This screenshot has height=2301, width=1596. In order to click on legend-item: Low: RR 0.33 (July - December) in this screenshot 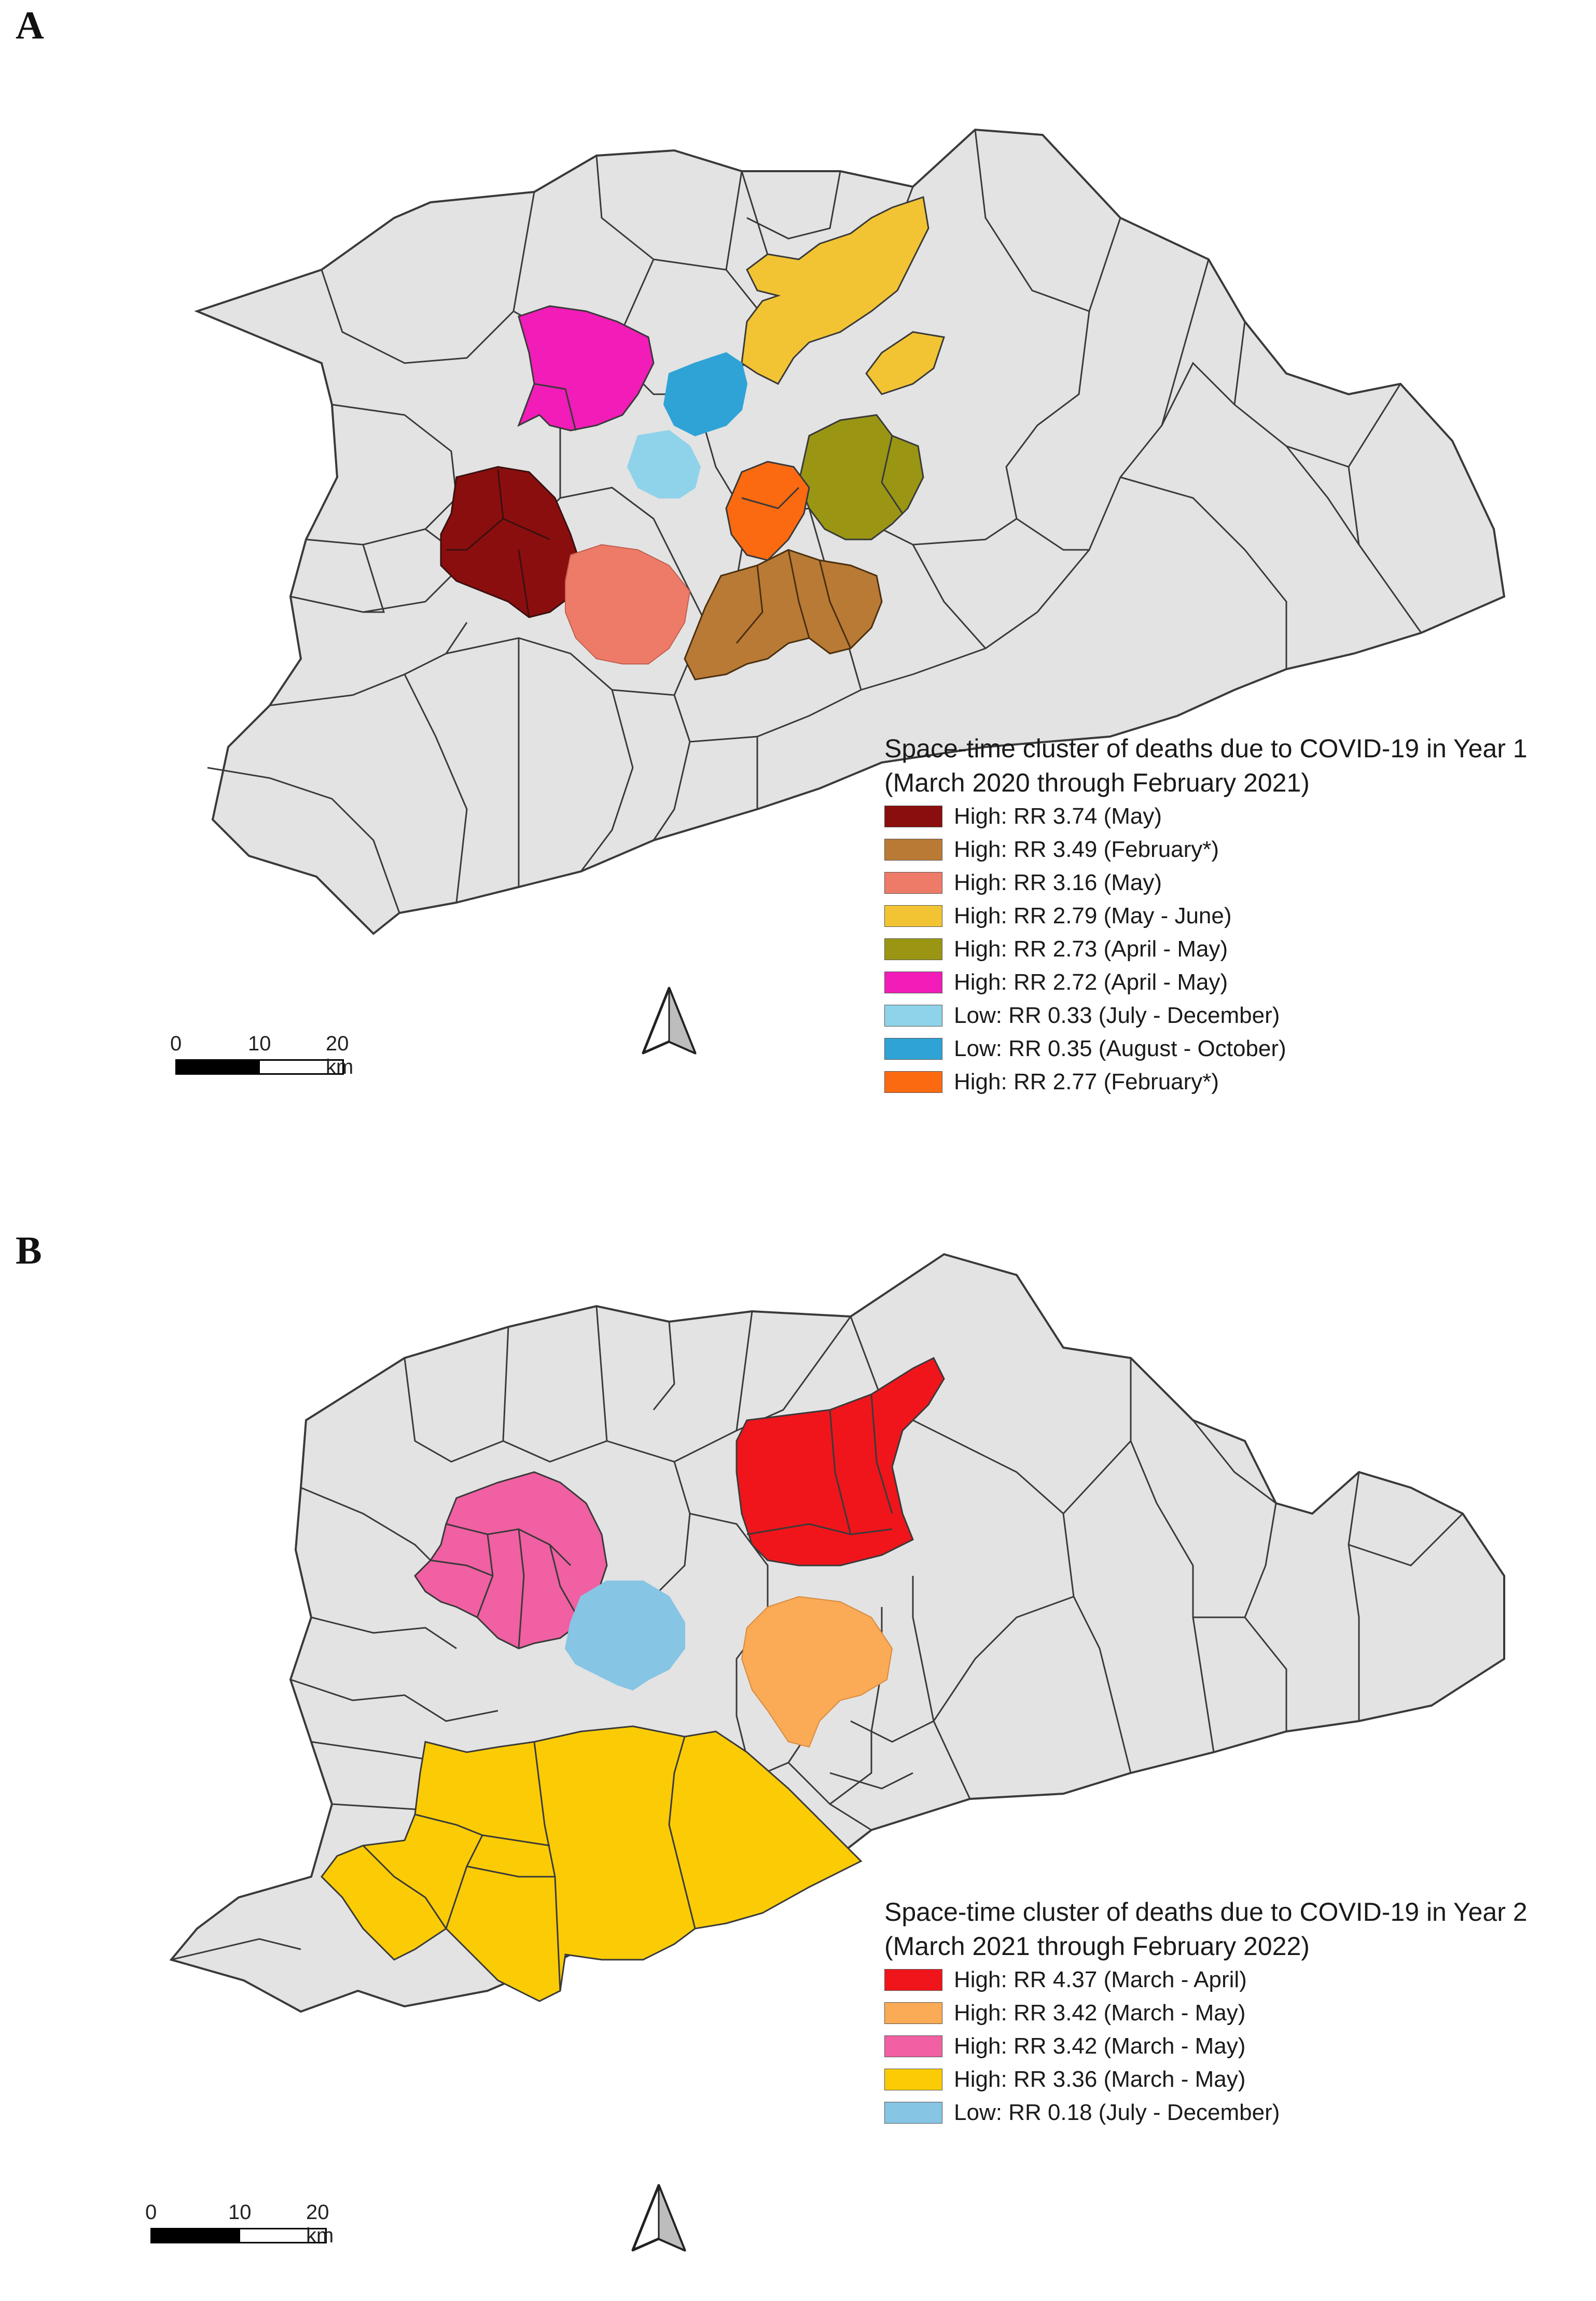, I will do `click(1206, 1015)`.